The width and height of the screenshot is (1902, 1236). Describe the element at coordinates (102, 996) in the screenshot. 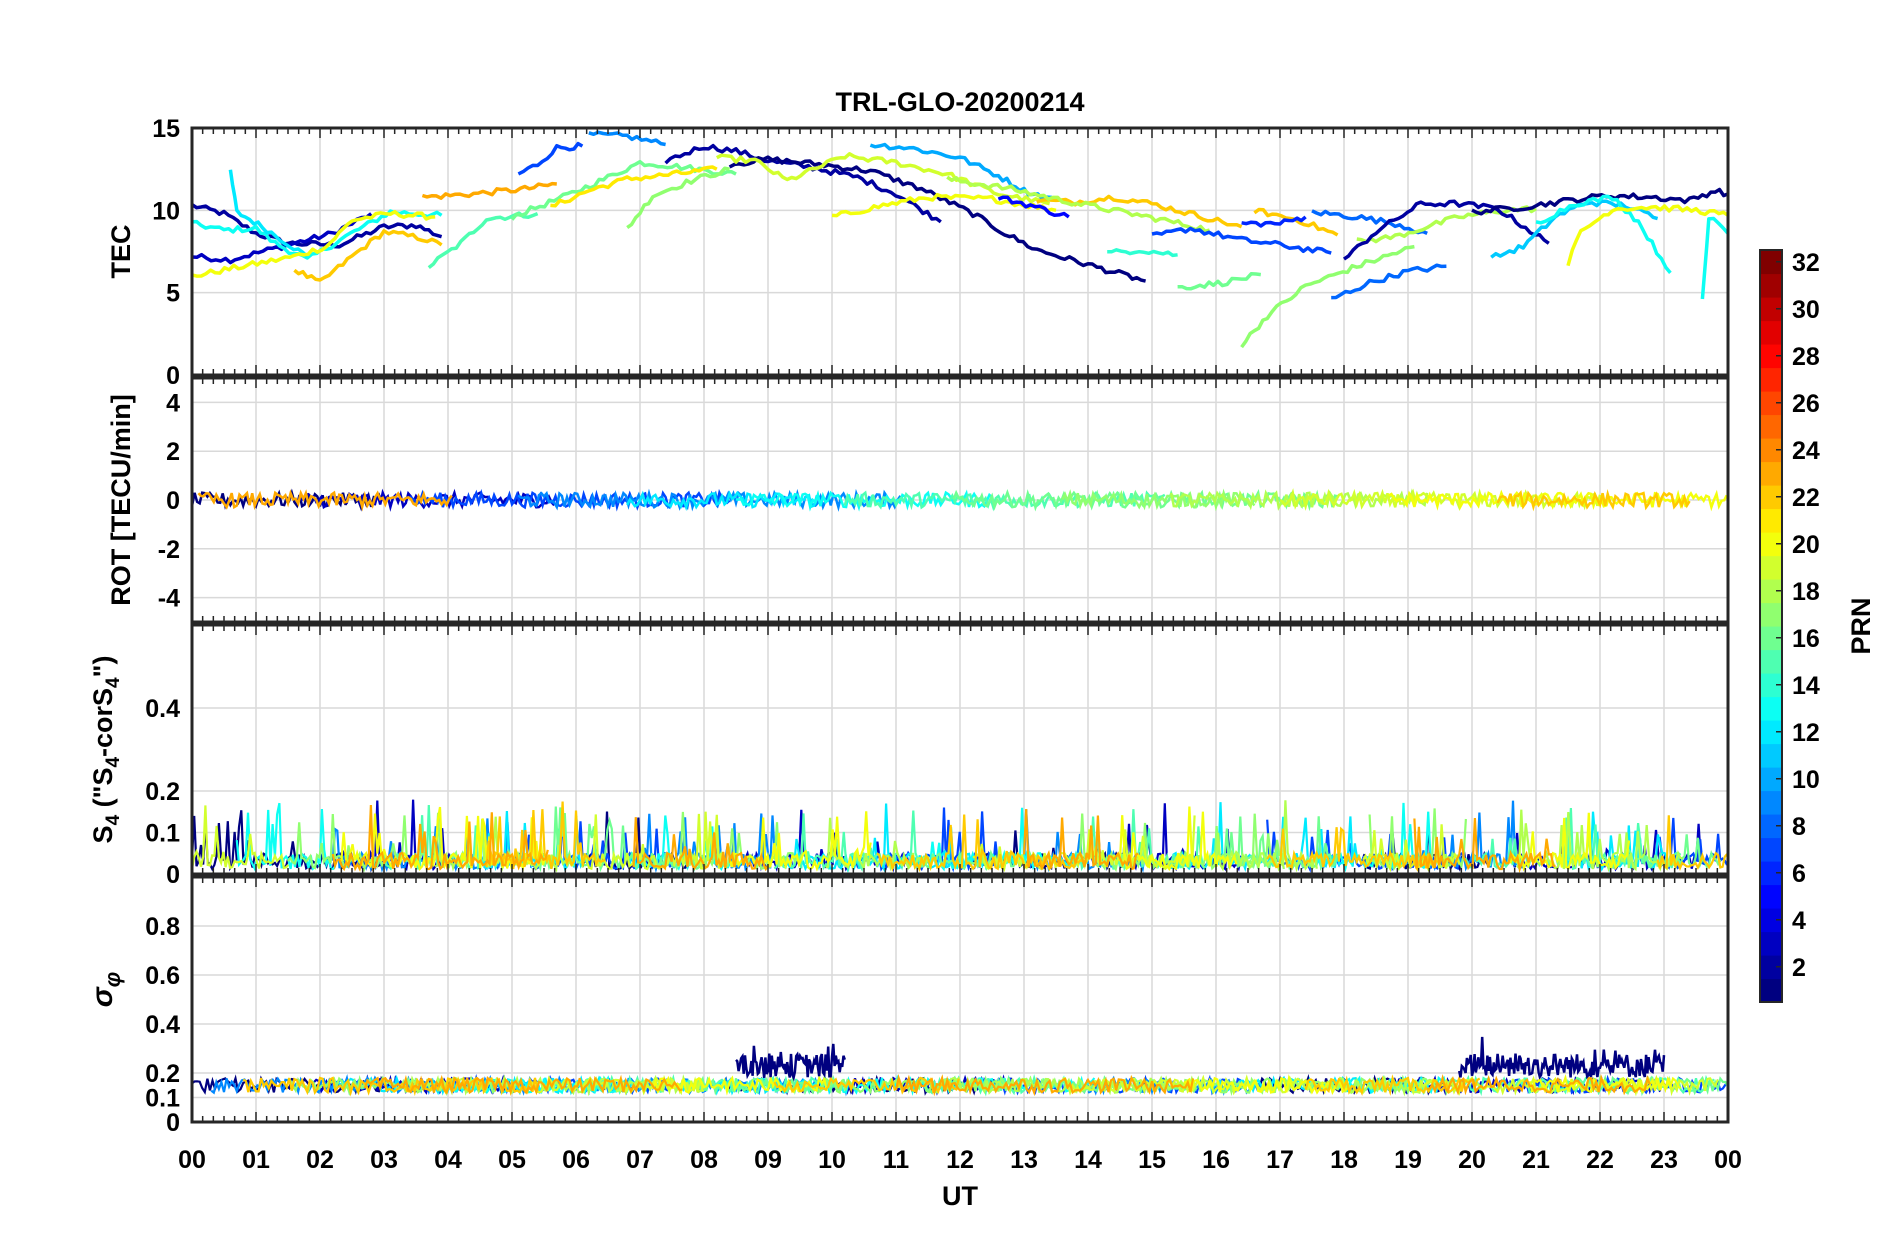

I see `label-main: σ` at that location.